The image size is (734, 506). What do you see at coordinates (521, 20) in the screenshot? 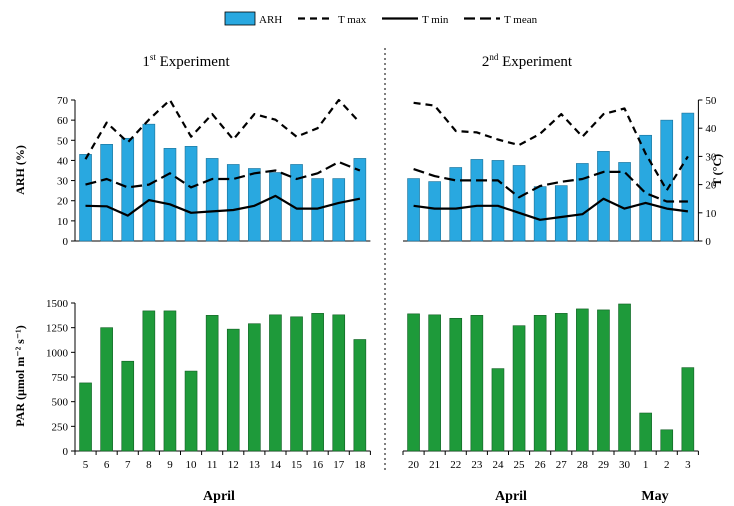
I see `legend-label-tmean: T mean` at bounding box center [521, 20].